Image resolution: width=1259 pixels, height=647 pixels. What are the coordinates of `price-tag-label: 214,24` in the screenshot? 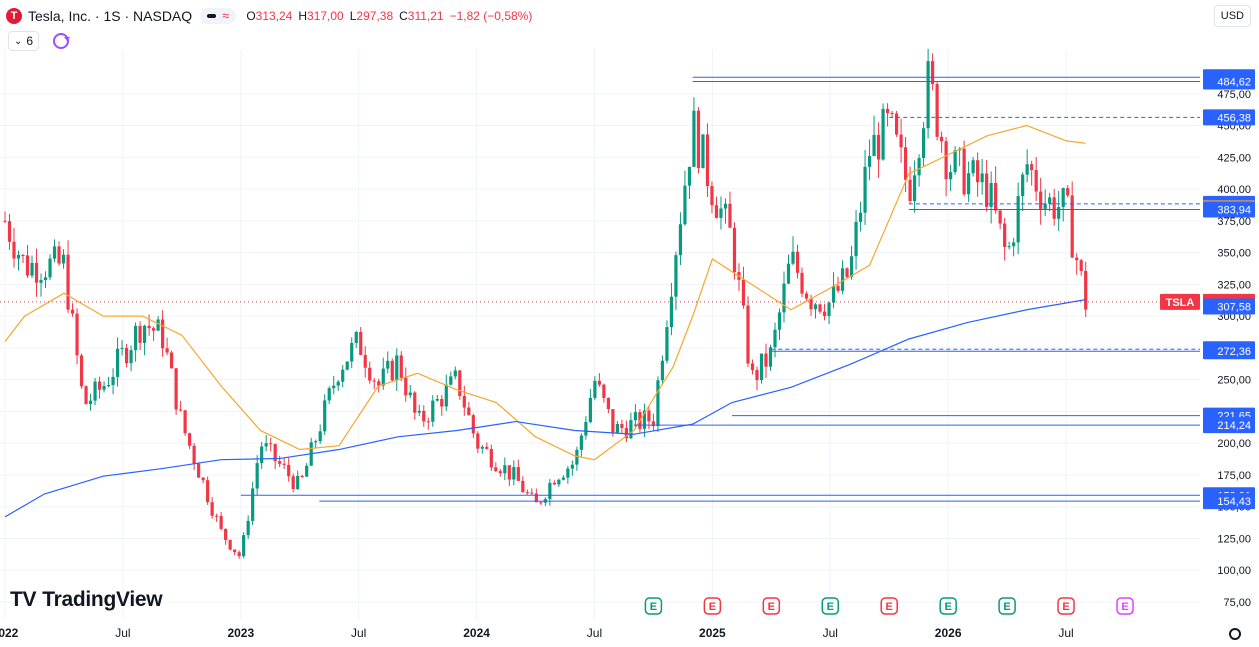 It's located at (1234, 426).